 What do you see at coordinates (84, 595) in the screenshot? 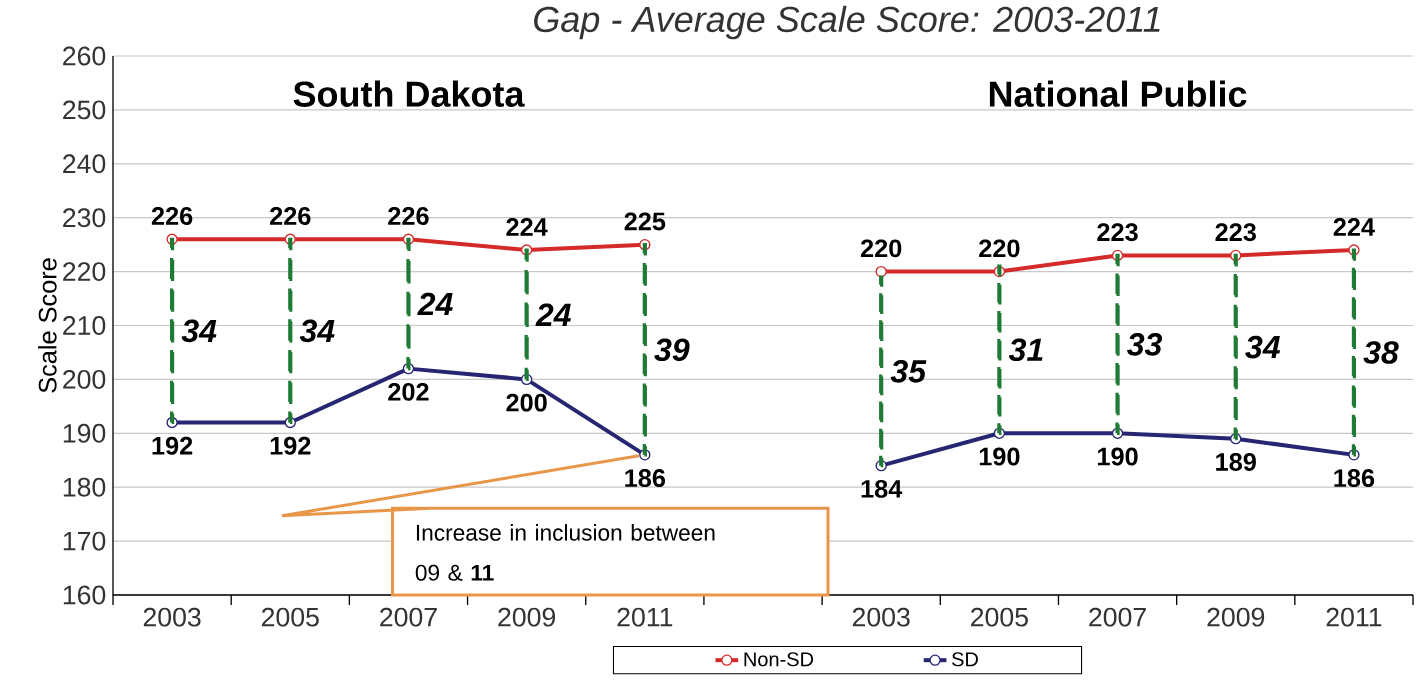
I see `y-tick-label: 160` at bounding box center [84, 595].